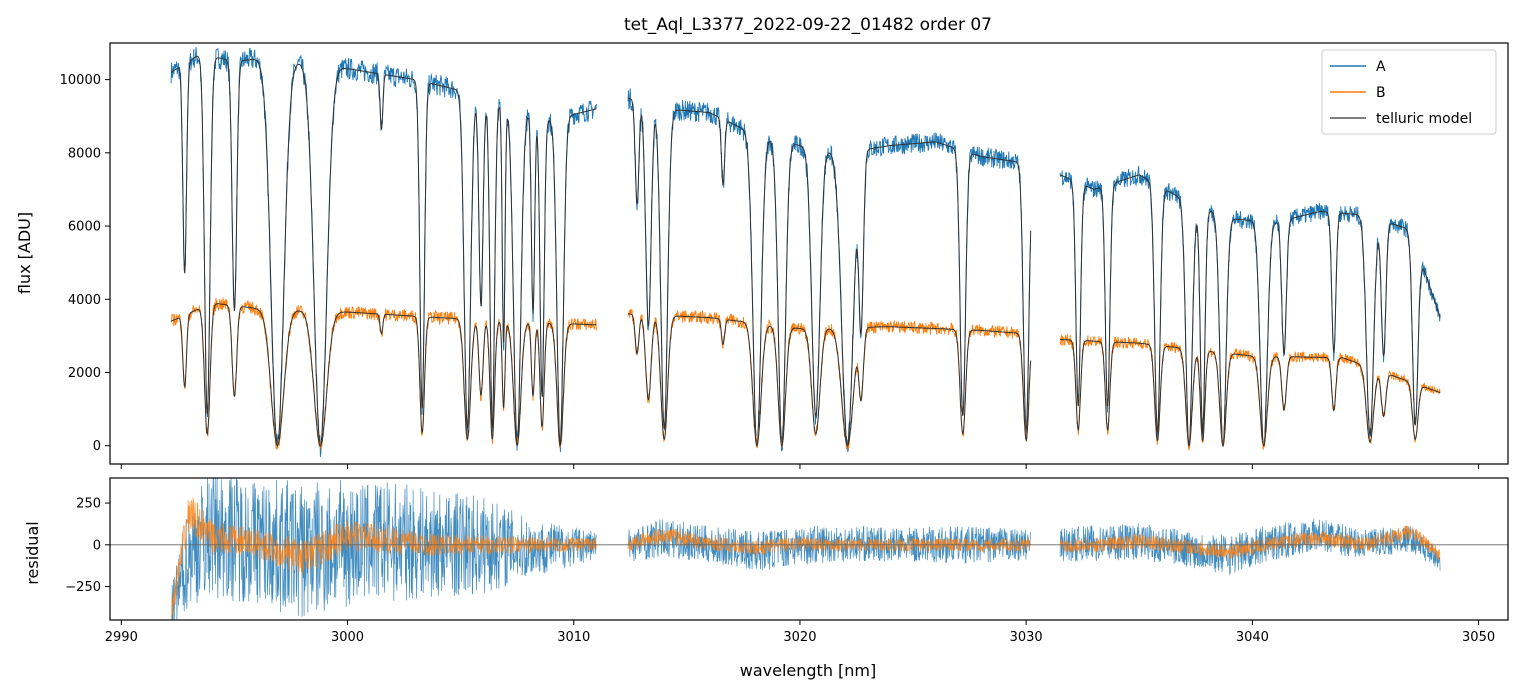 This screenshot has width=1520, height=696. I want to click on residual-x-tick-label: 3040, so click(1252, 637).